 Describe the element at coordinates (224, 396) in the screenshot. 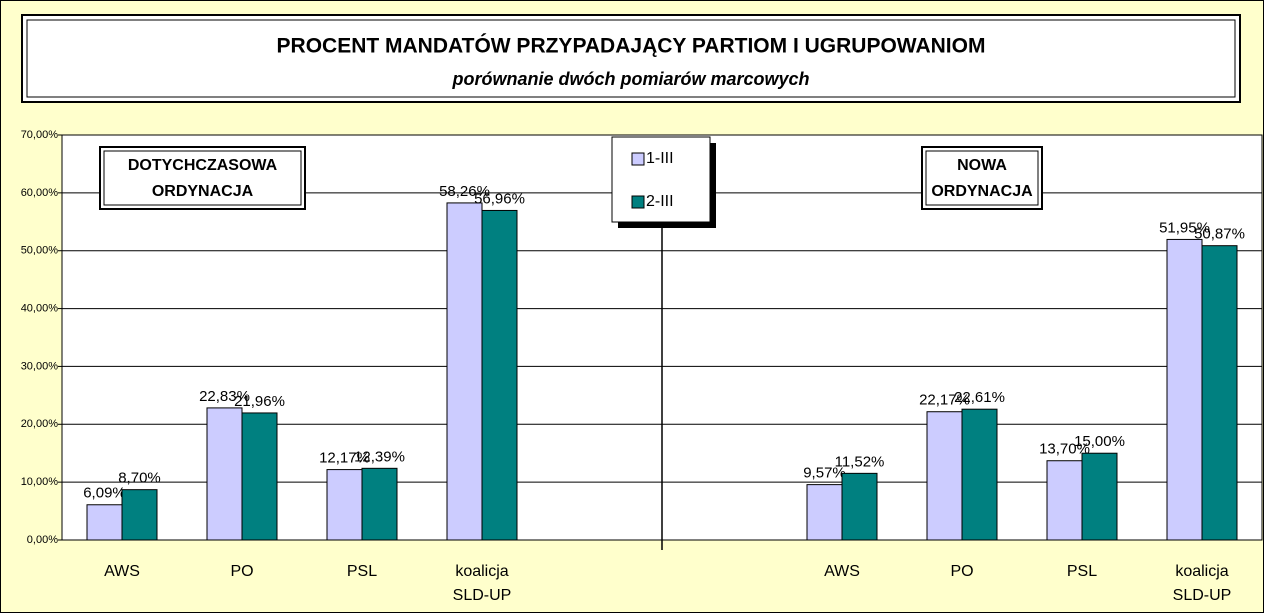

I see `data-label: 22,83%` at that location.